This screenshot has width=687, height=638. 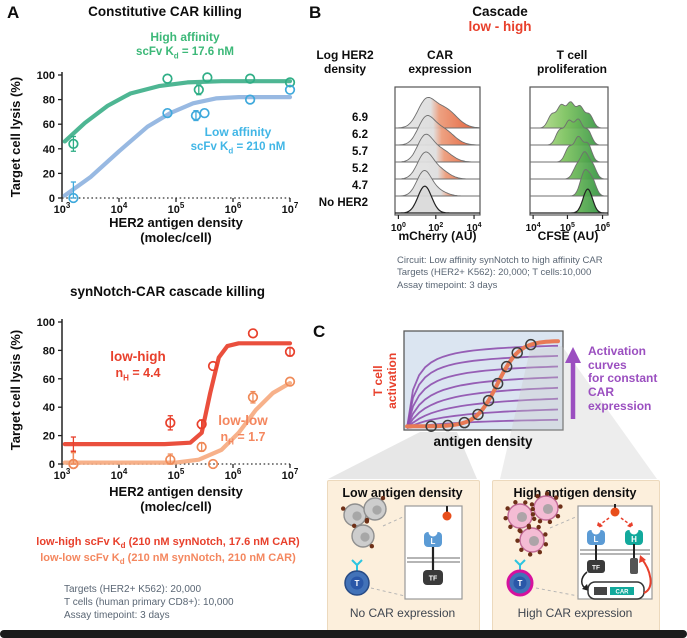 What do you see at coordinates (238, 140) in the screenshot?
I see `low-affinity-annotation: Low affinity scFv Kd = 210 nM` at bounding box center [238, 140].